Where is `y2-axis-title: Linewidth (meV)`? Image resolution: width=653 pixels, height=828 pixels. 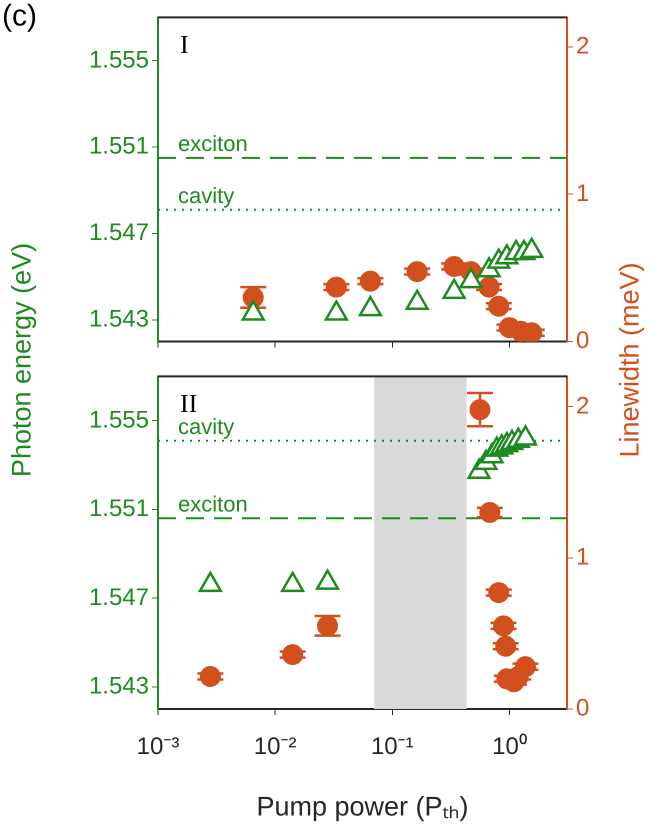
y2-axis-title: Linewidth (meV) is located at coordinates (630, 360).